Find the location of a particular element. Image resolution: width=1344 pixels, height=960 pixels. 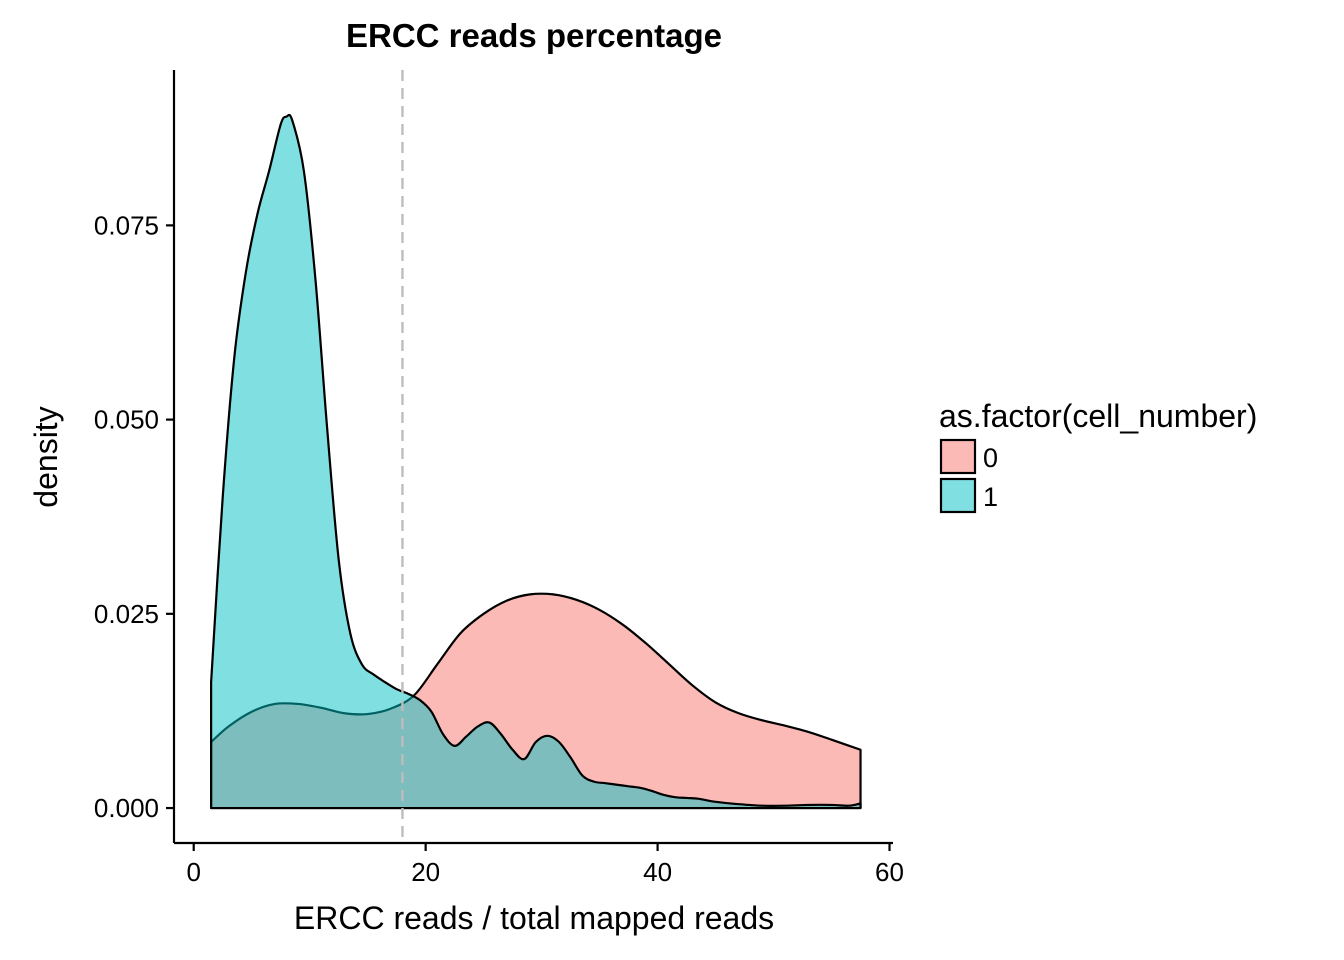

x-tick-label: 40 is located at coordinates (657, 872).